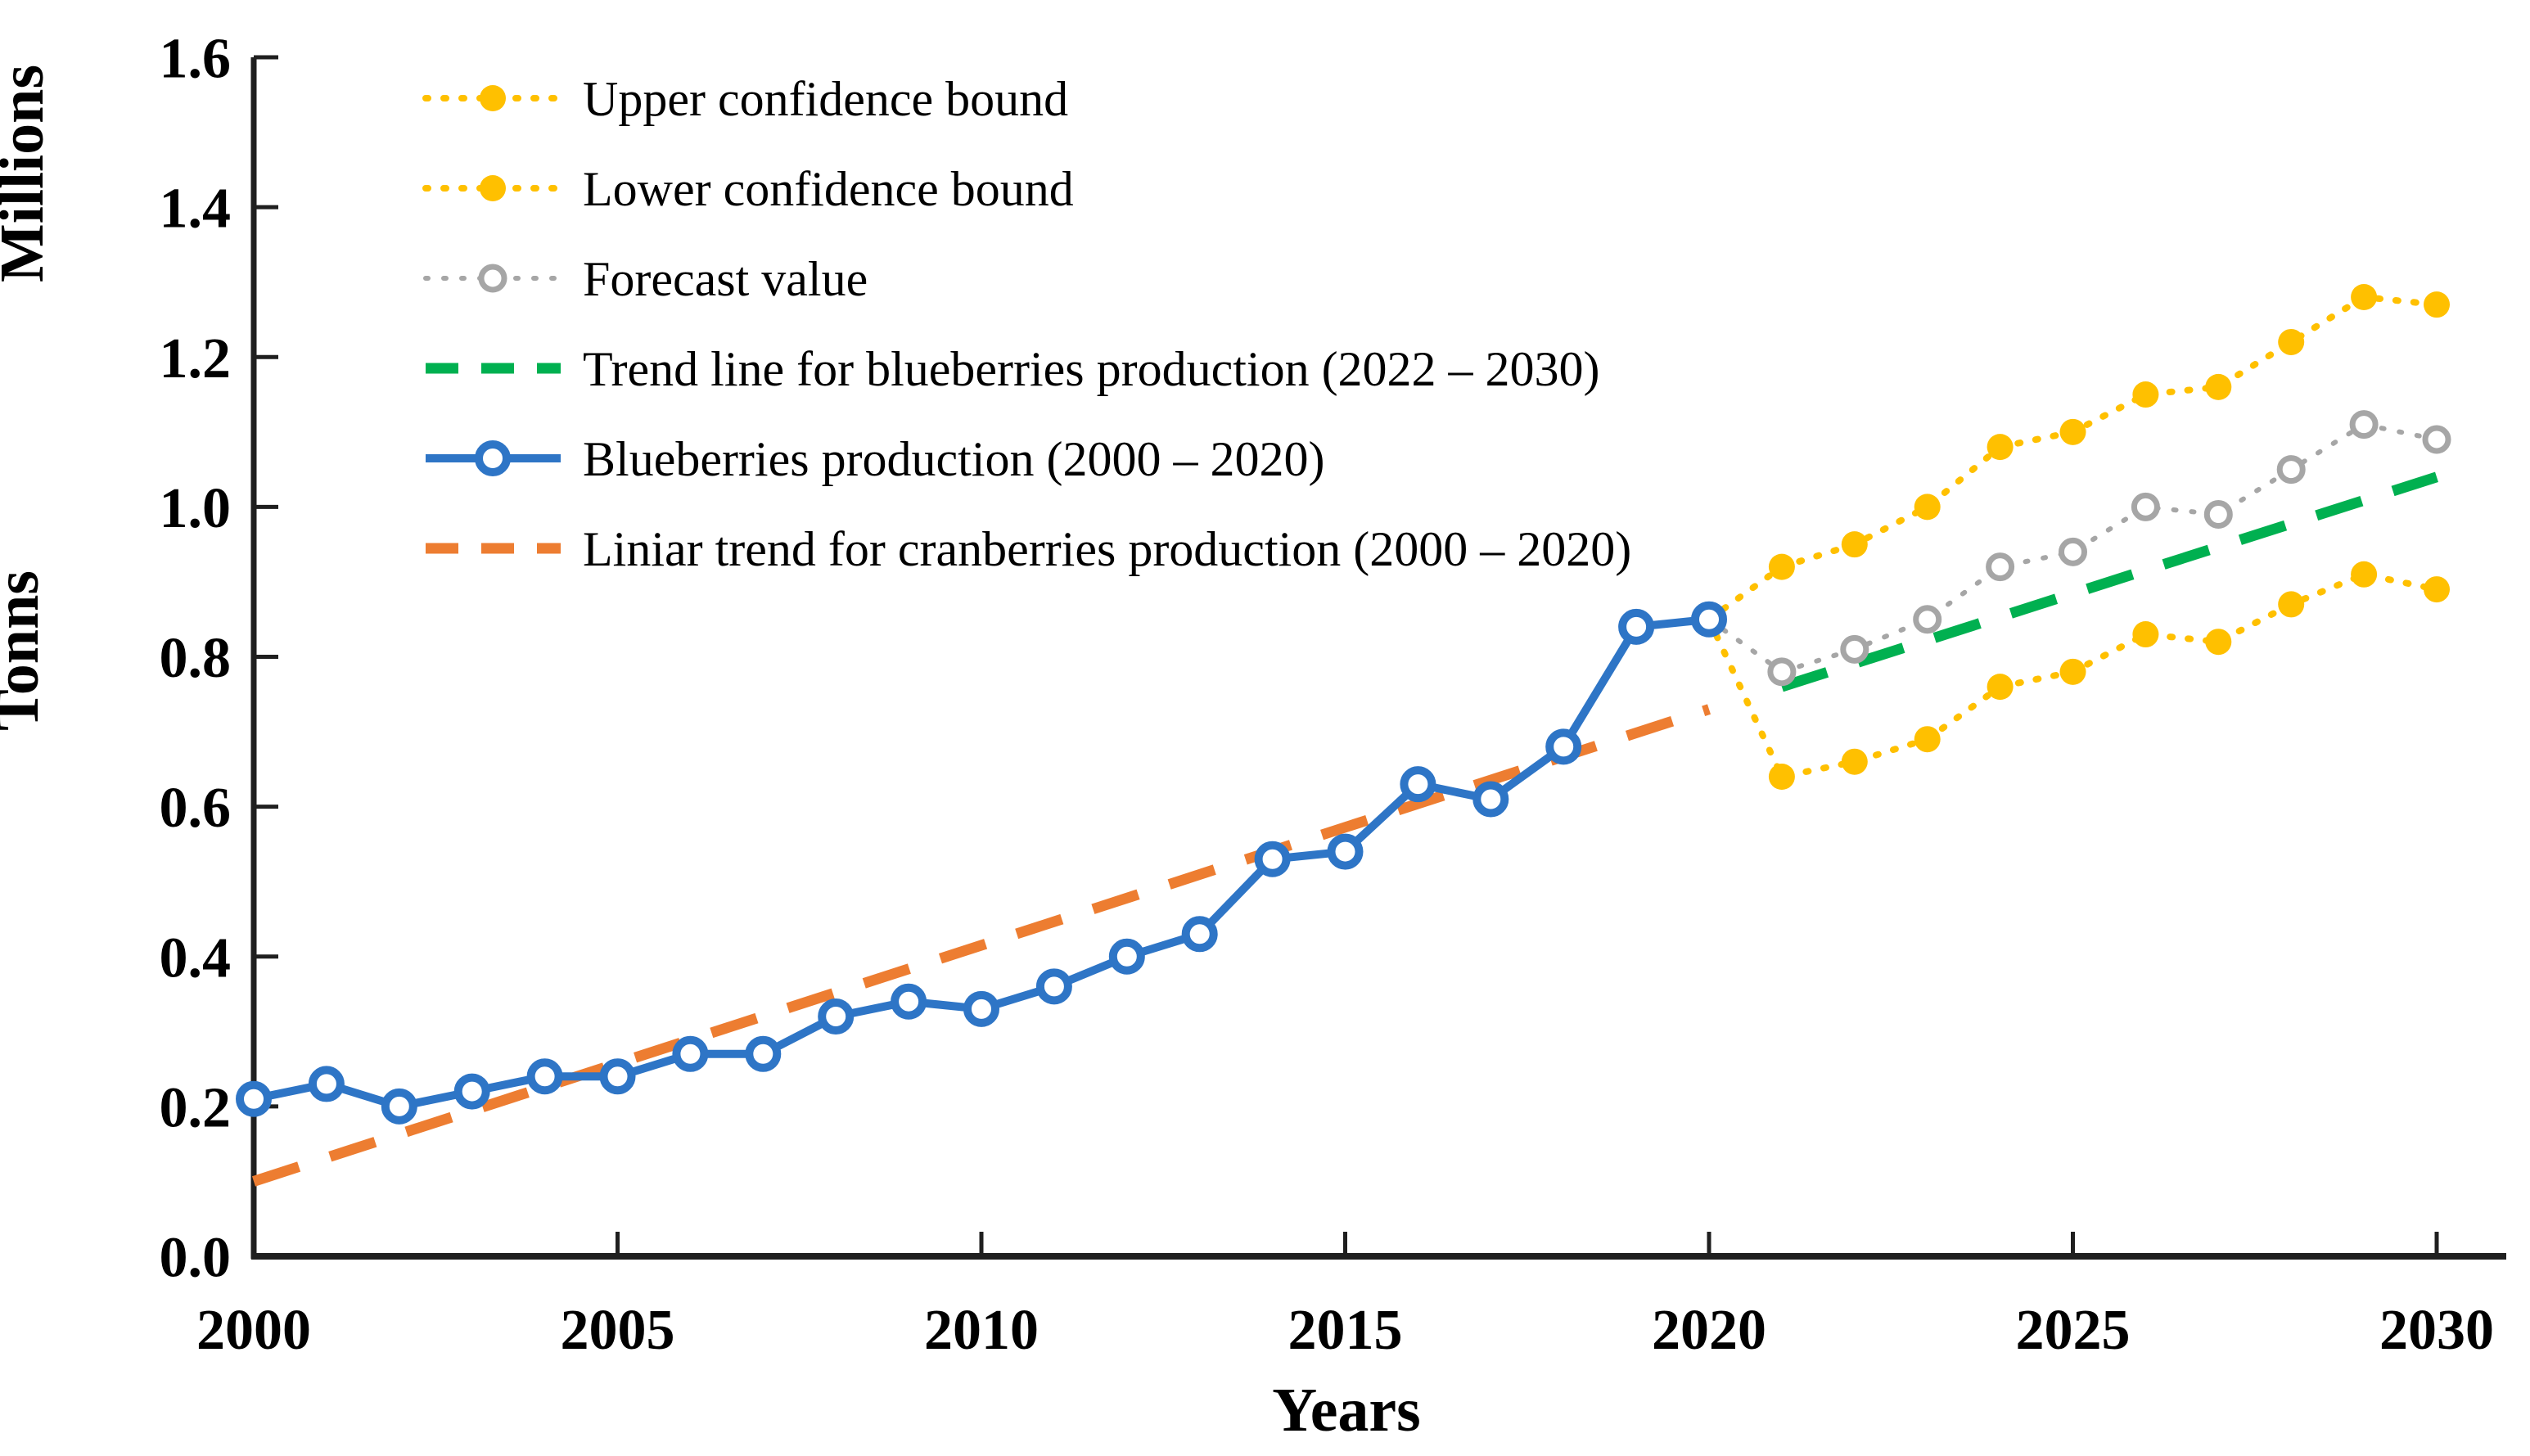 The height and width of the screenshot is (1456, 2530). What do you see at coordinates (1347, 1411) in the screenshot?
I see `x-axis-title: Years` at bounding box center [1347, 1411].